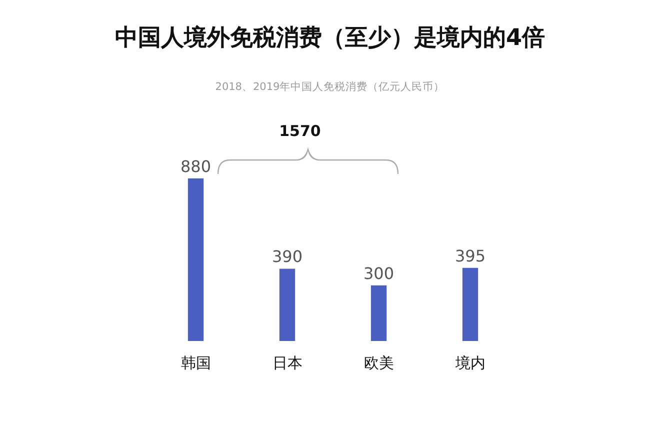  What do you see at coordinates (470, 256) in the screenshot?
I see `data-label: 395` at bounding box center [470, 256].